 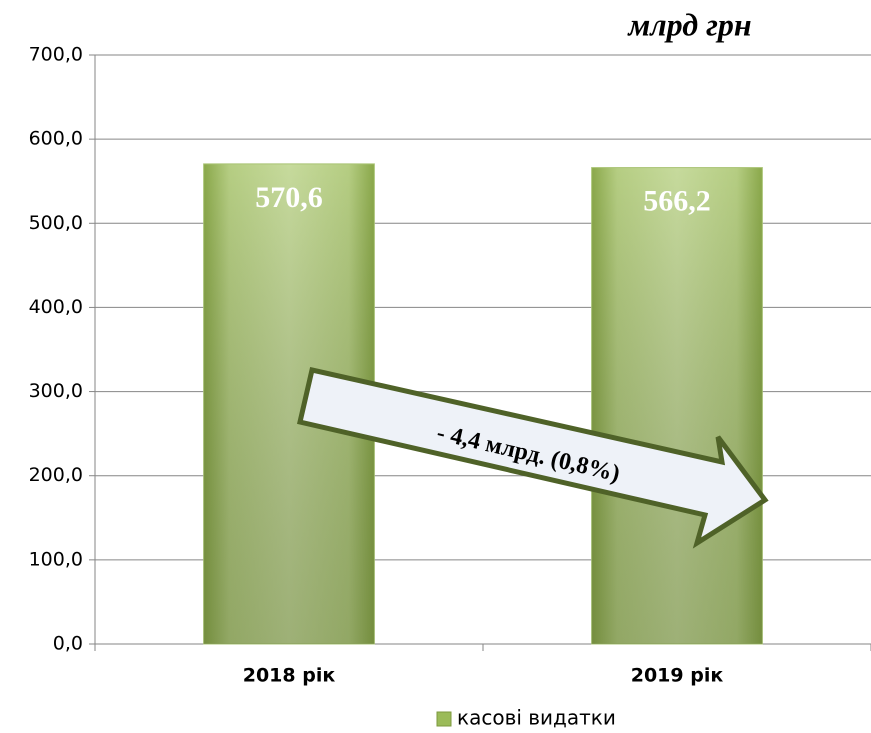 I want to click on legend-label: касові видатки, so click(x=536, y=718).